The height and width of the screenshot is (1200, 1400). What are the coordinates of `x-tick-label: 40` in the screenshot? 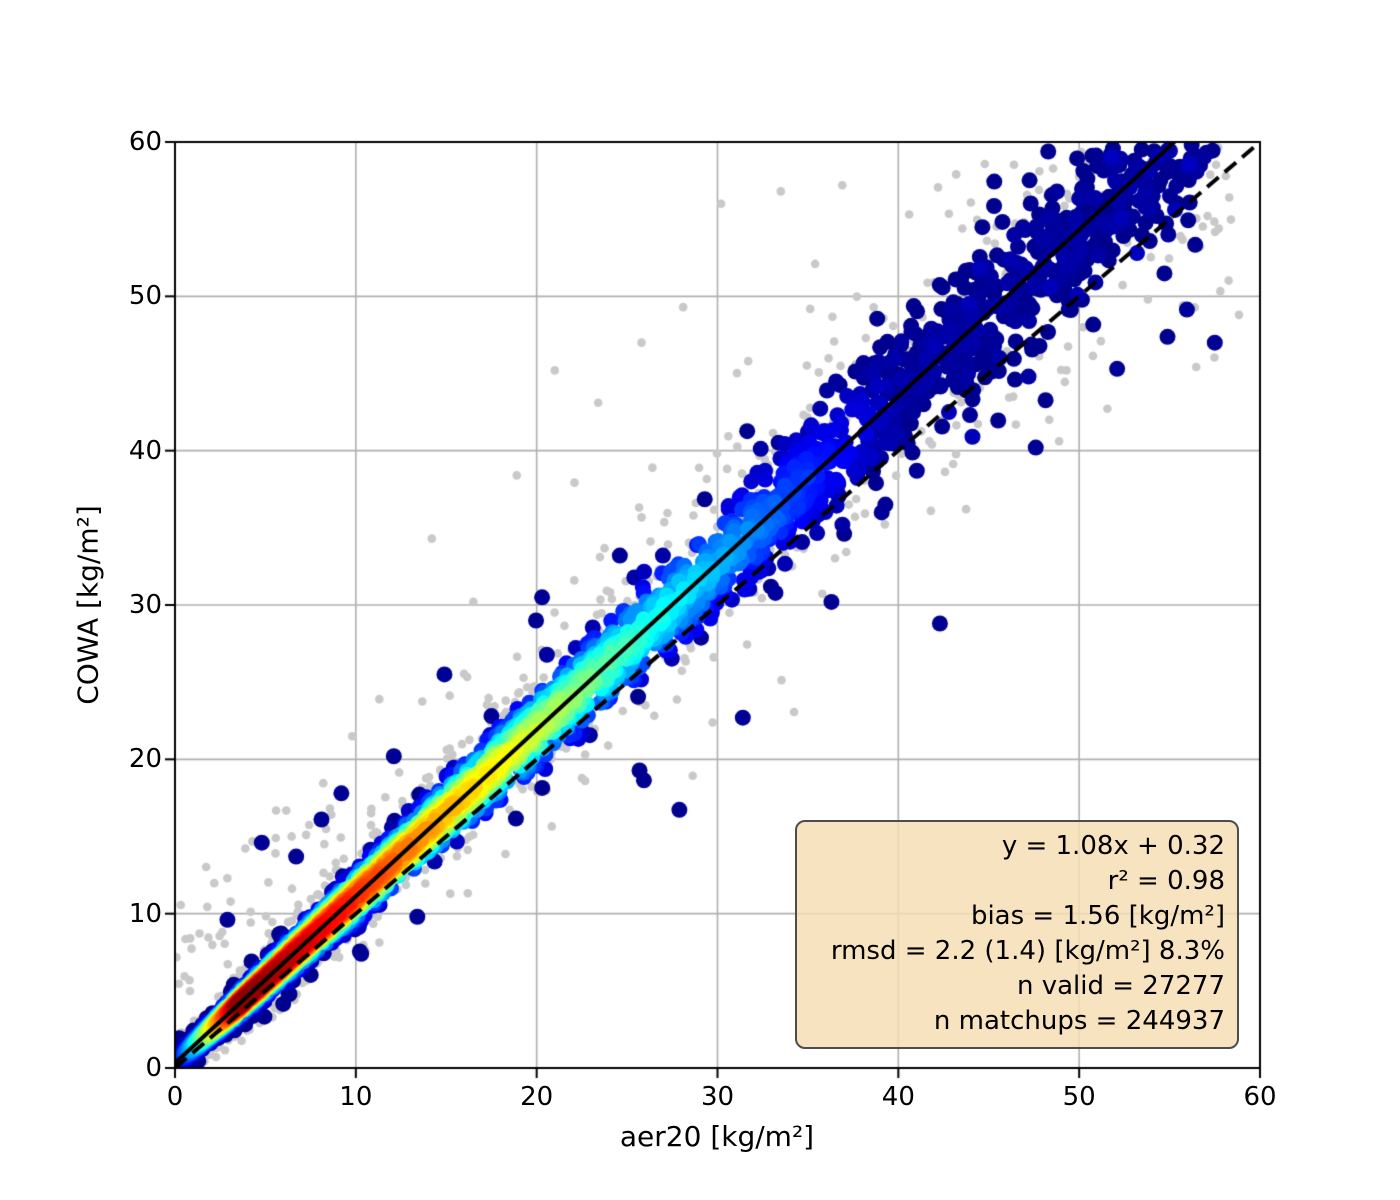 It's located at (898, 1097).